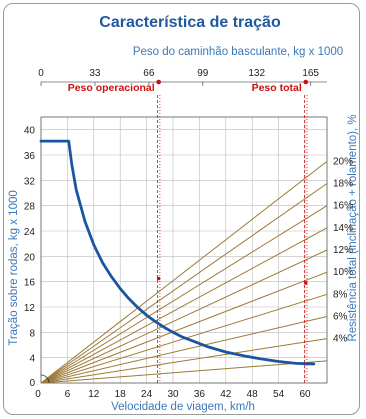 The height and width of the screenshot is (419, 366). What do you see at coordinates (343, 184) in the screenshot?
I see `right-axis-tick-label: 18%` at bounding box center [343, 184].